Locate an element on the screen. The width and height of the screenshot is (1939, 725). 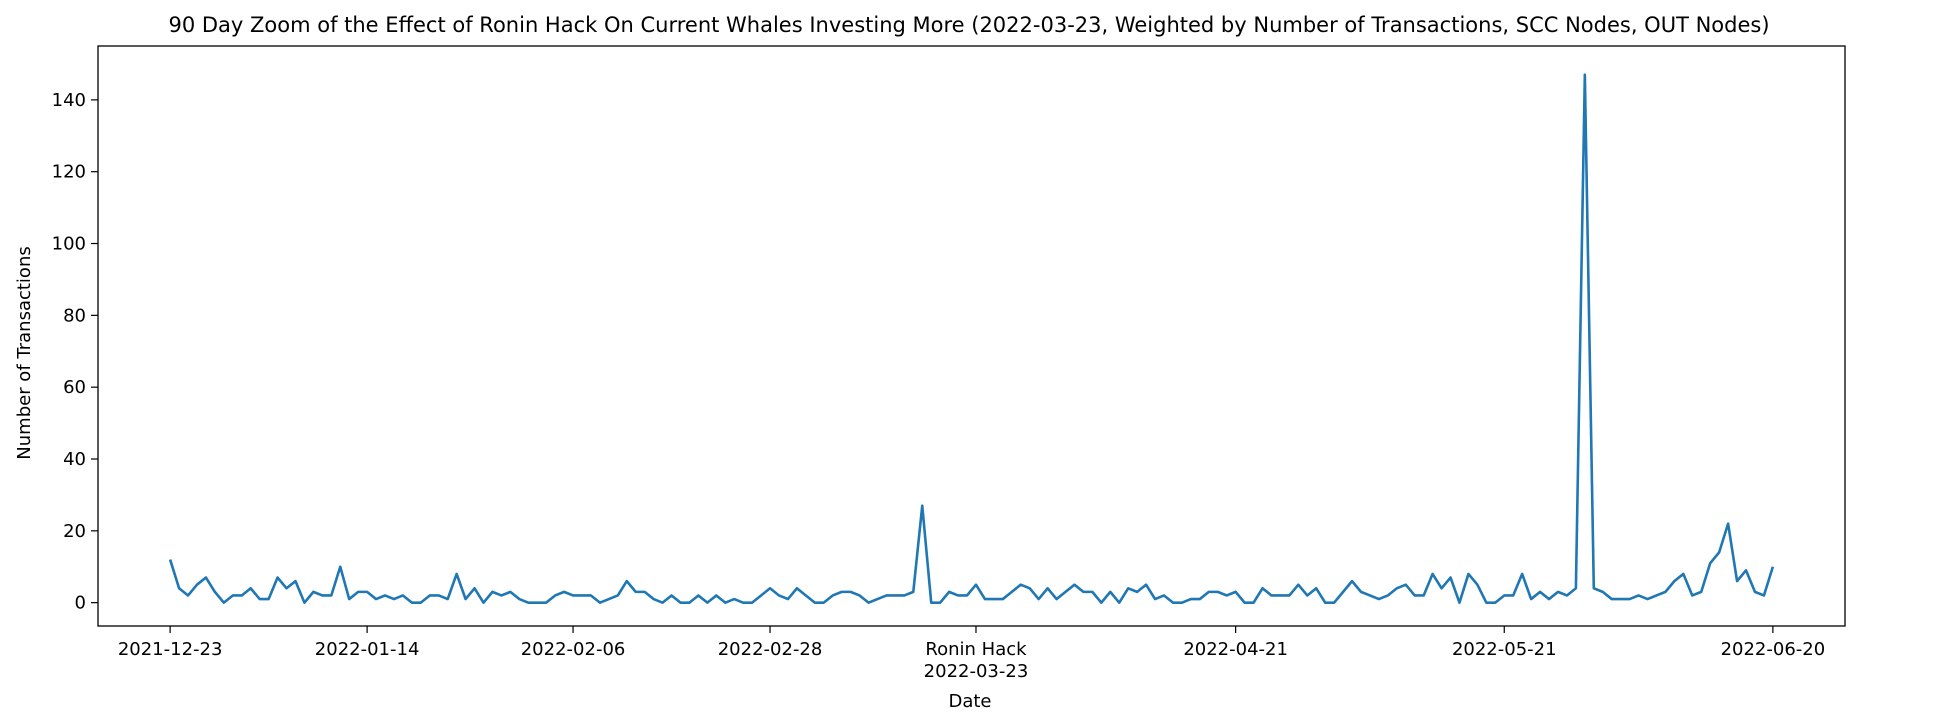
x-tick-label: 2022-05-21 is located at coordinates (1504, 649).